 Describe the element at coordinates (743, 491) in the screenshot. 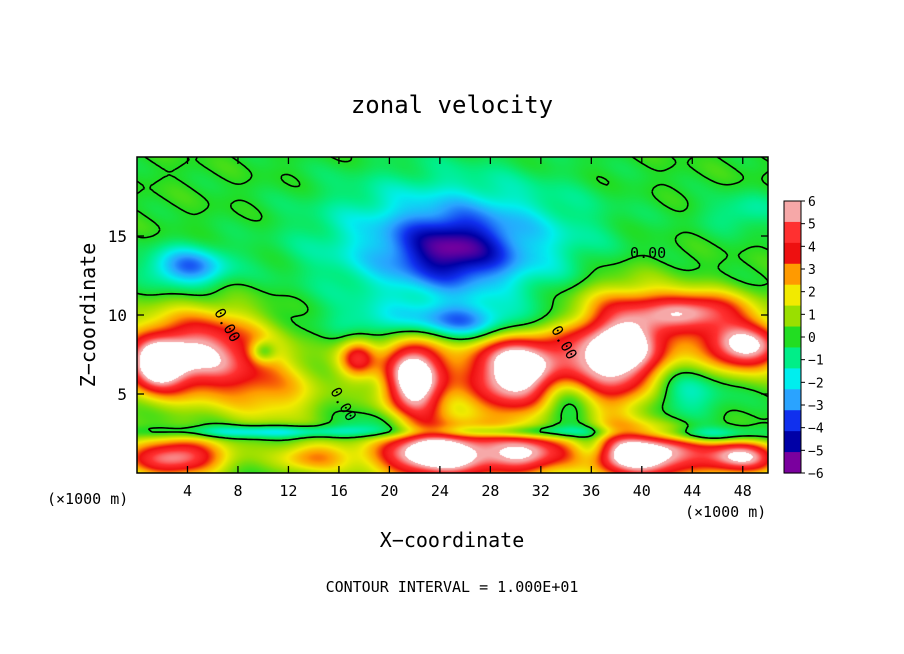

I see `x-tick-label: 48` at that location.